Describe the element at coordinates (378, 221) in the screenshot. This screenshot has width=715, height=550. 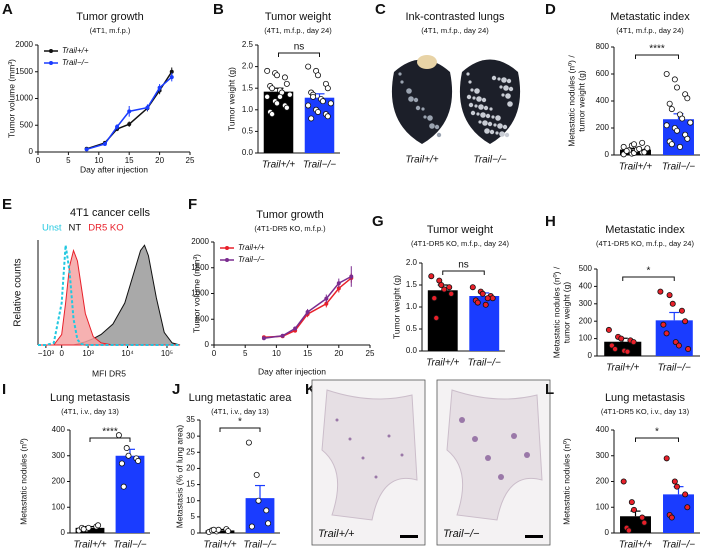
I see `panel-letter: G` at that location.